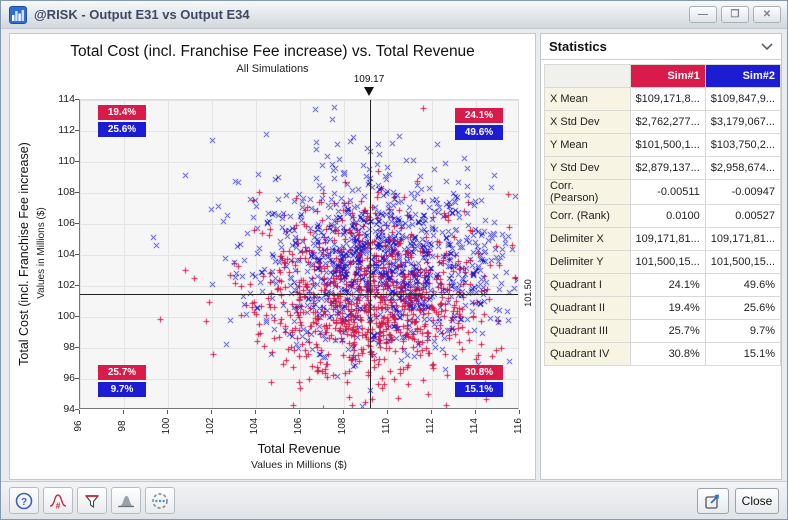 This screenshot has height=520, width=788. I want to click on stats-row-label: X Mean, so click(587, 99).